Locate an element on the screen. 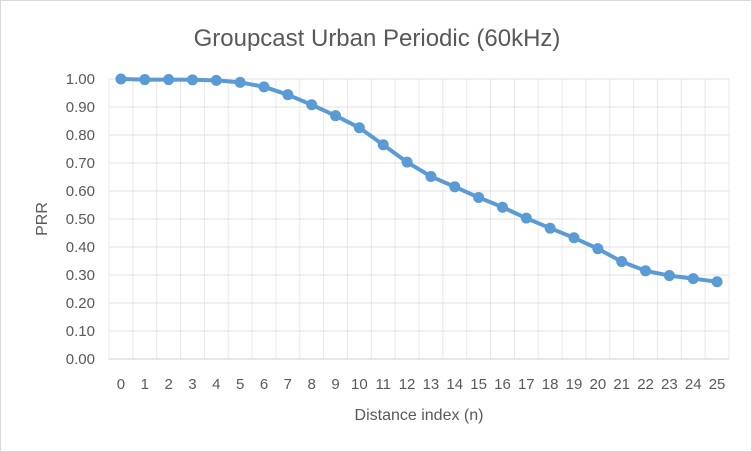 The width and height of the screenshot is (752, 452). x-tick-label: 9 is located at coordinates (335, 384).